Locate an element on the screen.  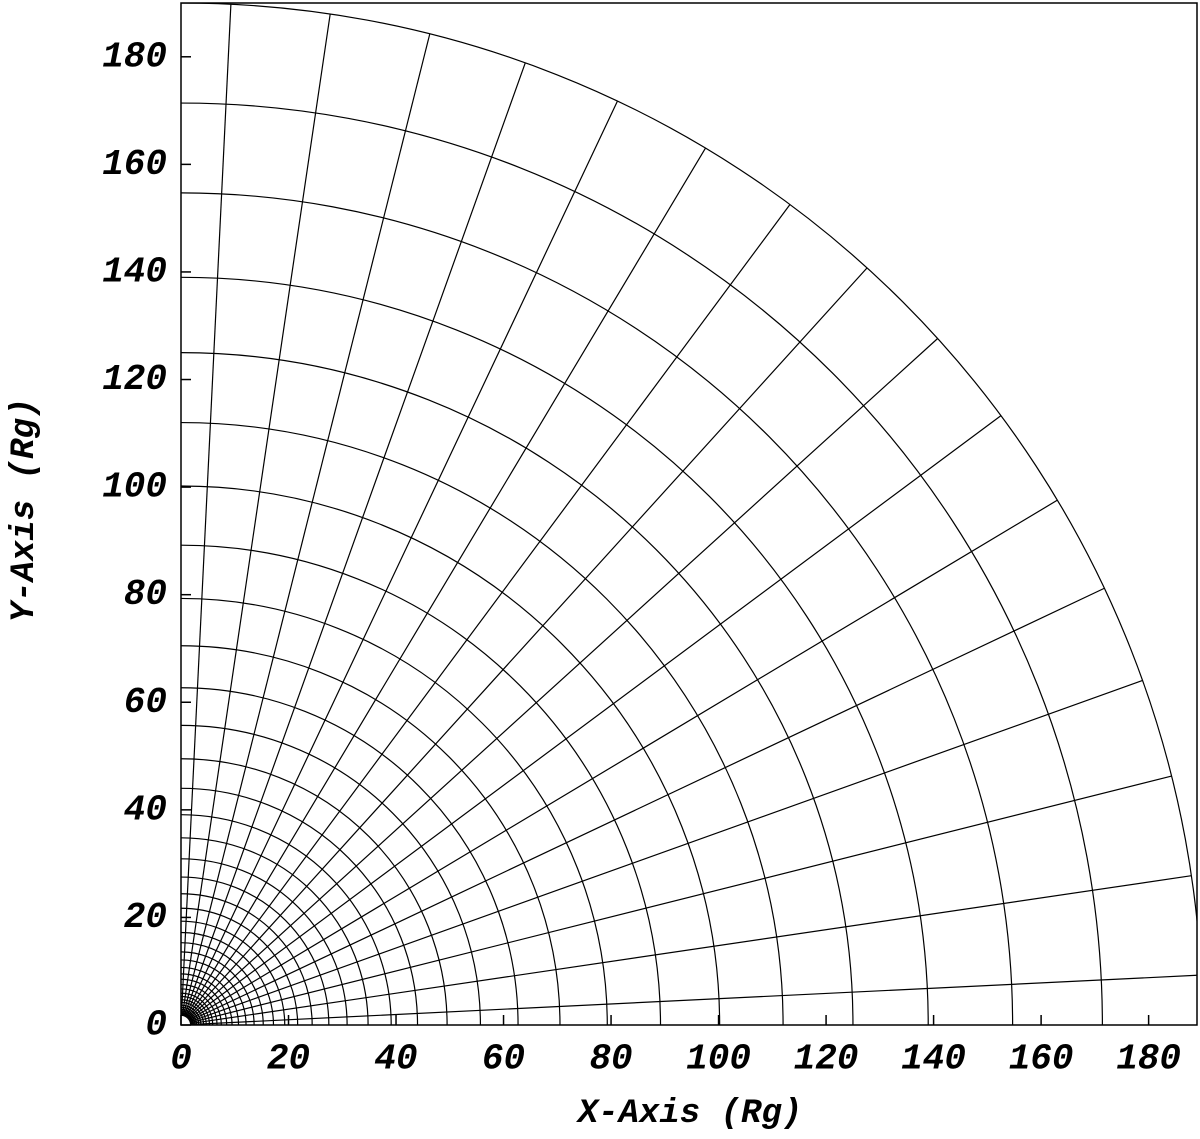
y-tick-label: 60 is located at coordinates (145, 702).